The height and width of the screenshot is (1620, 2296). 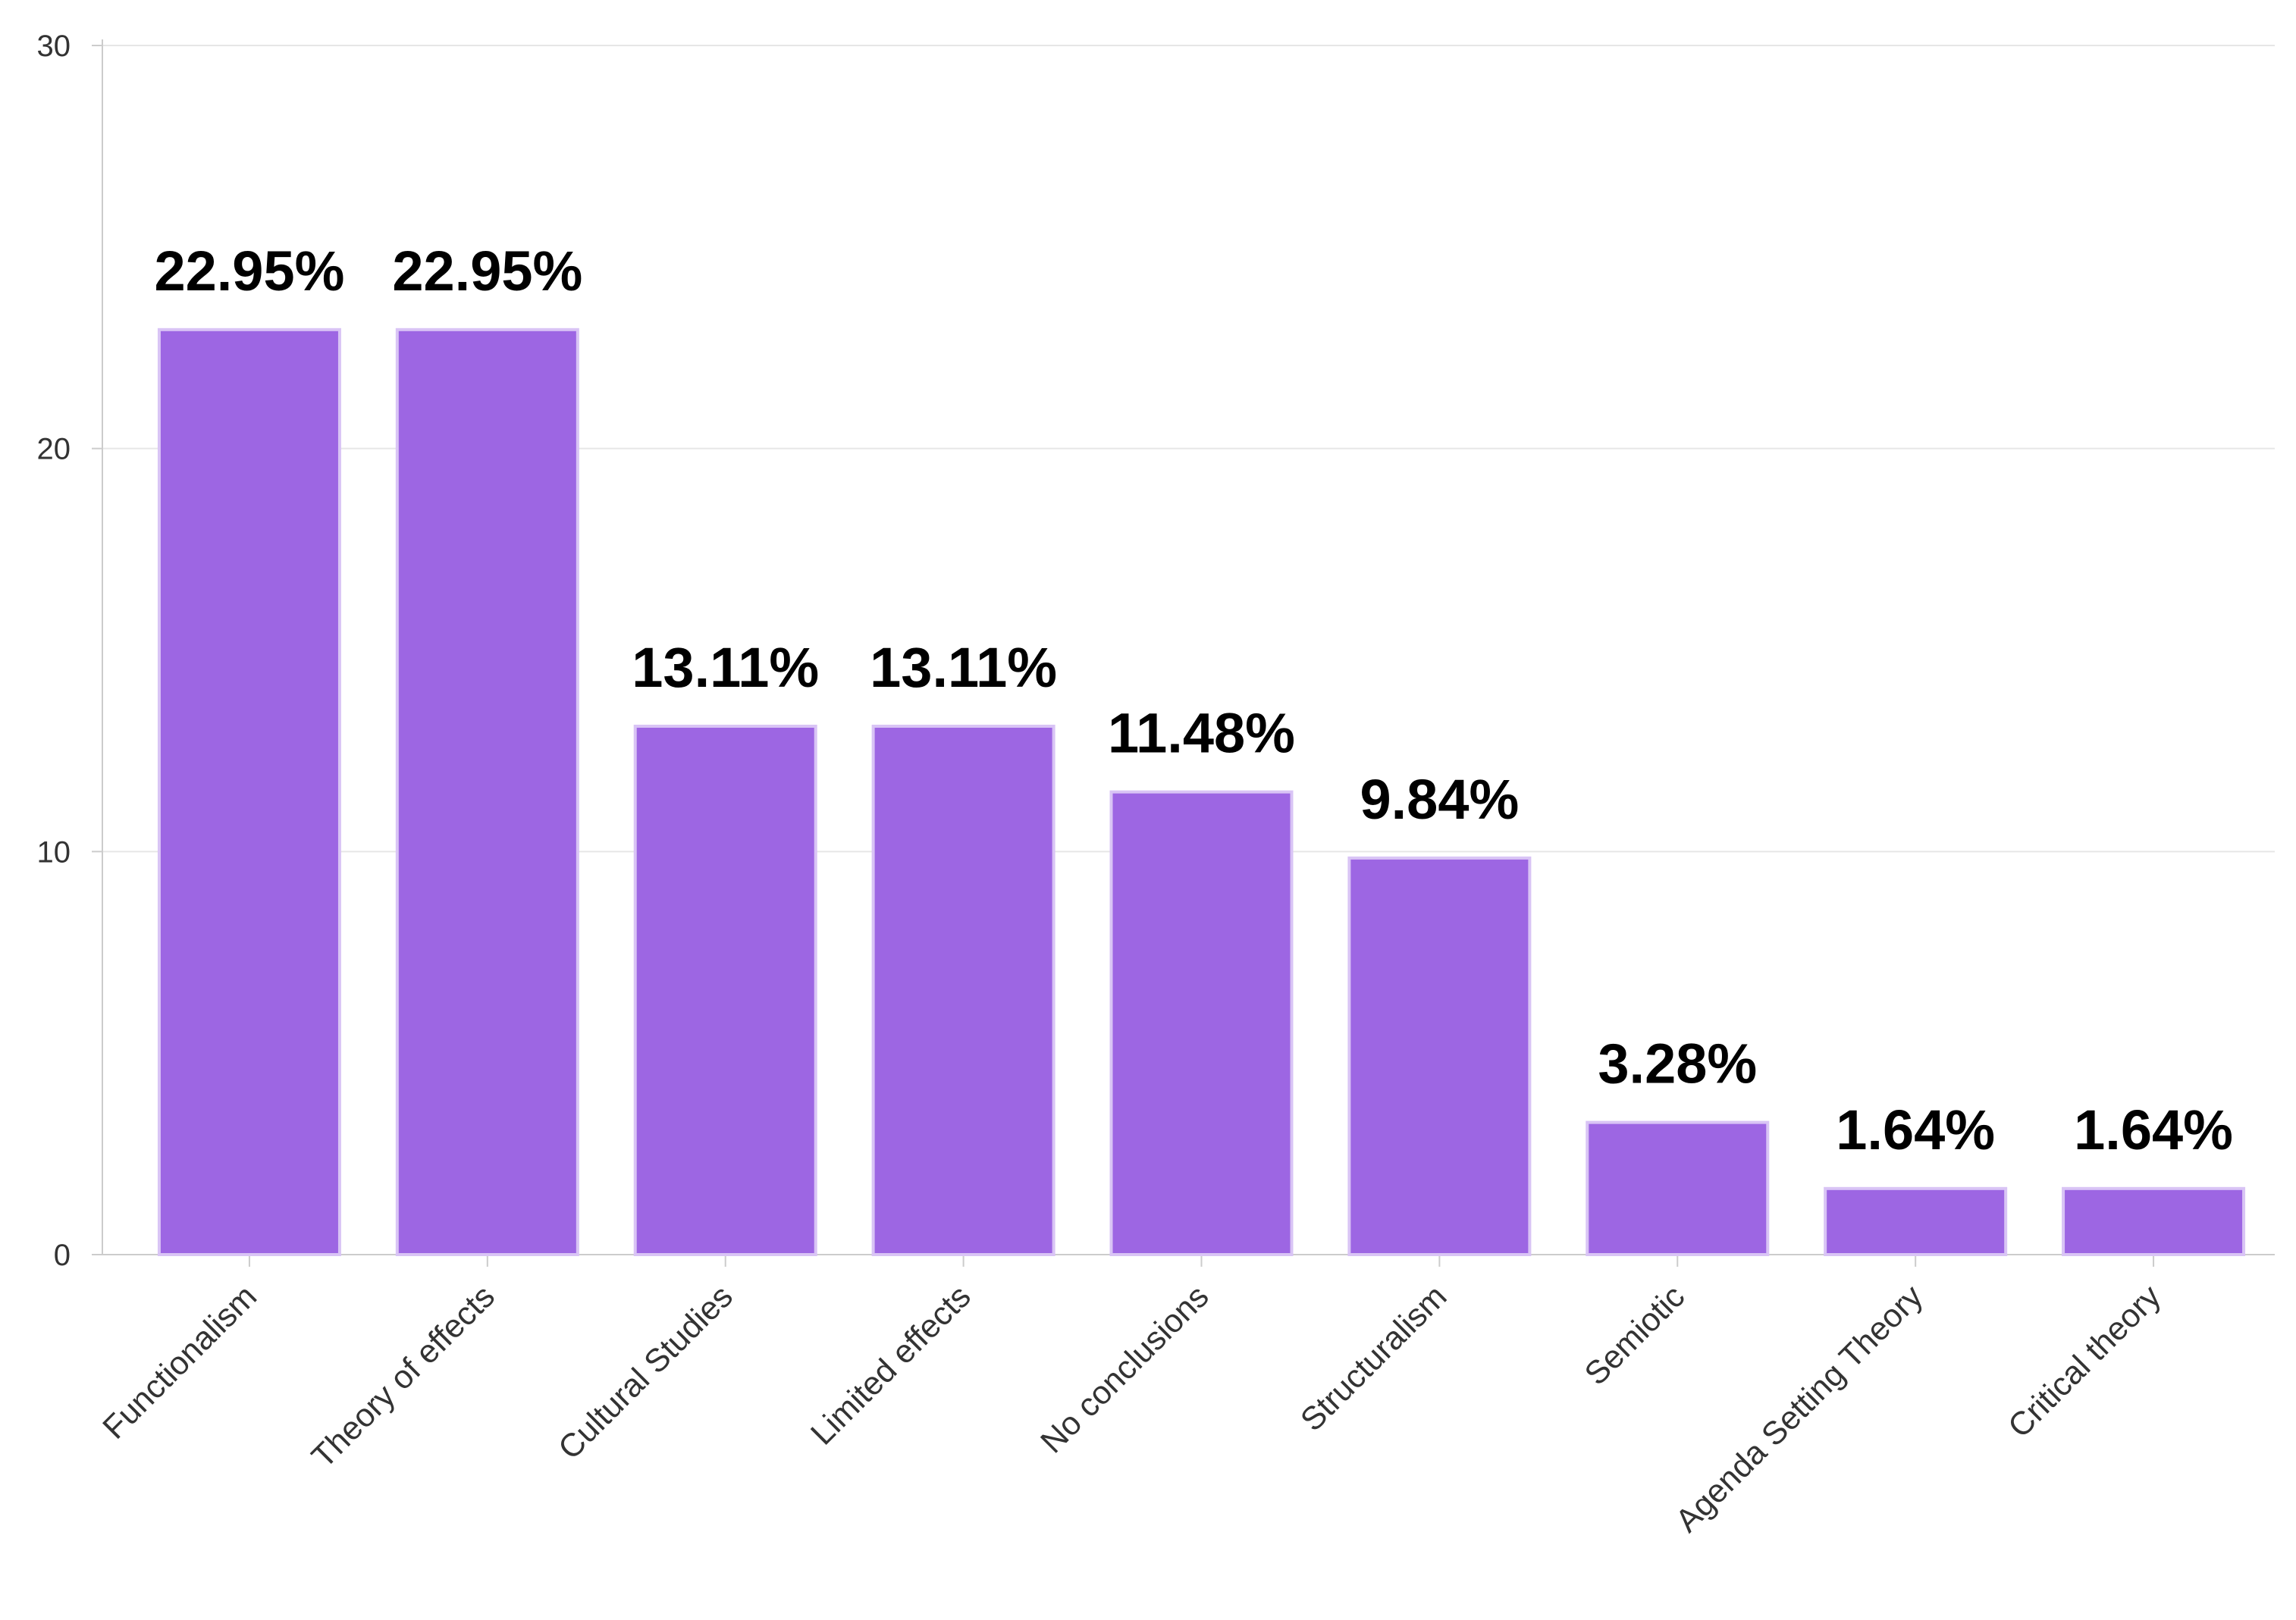 I want to click on data-label: 9.84%, so click(x=1439, y=799).